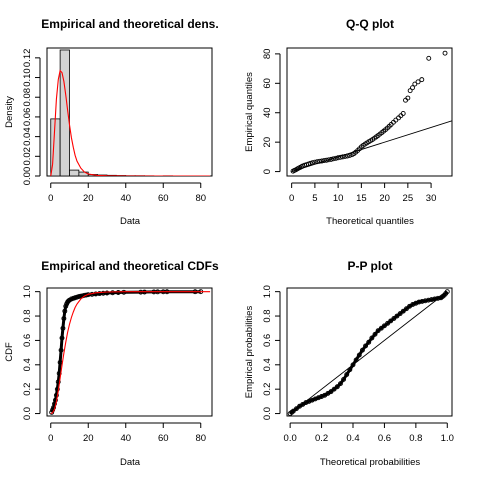  Describe the element at coordinates (130, 122) in the screenshot. I see `density-curve` at that location.